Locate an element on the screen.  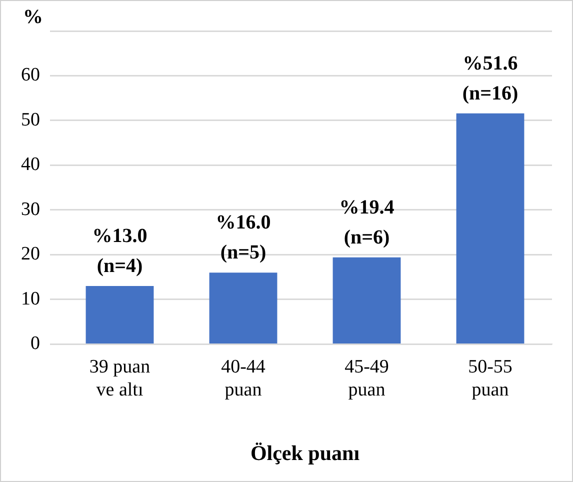
y-tick-label: 50 is located at coordinates (30, 119).